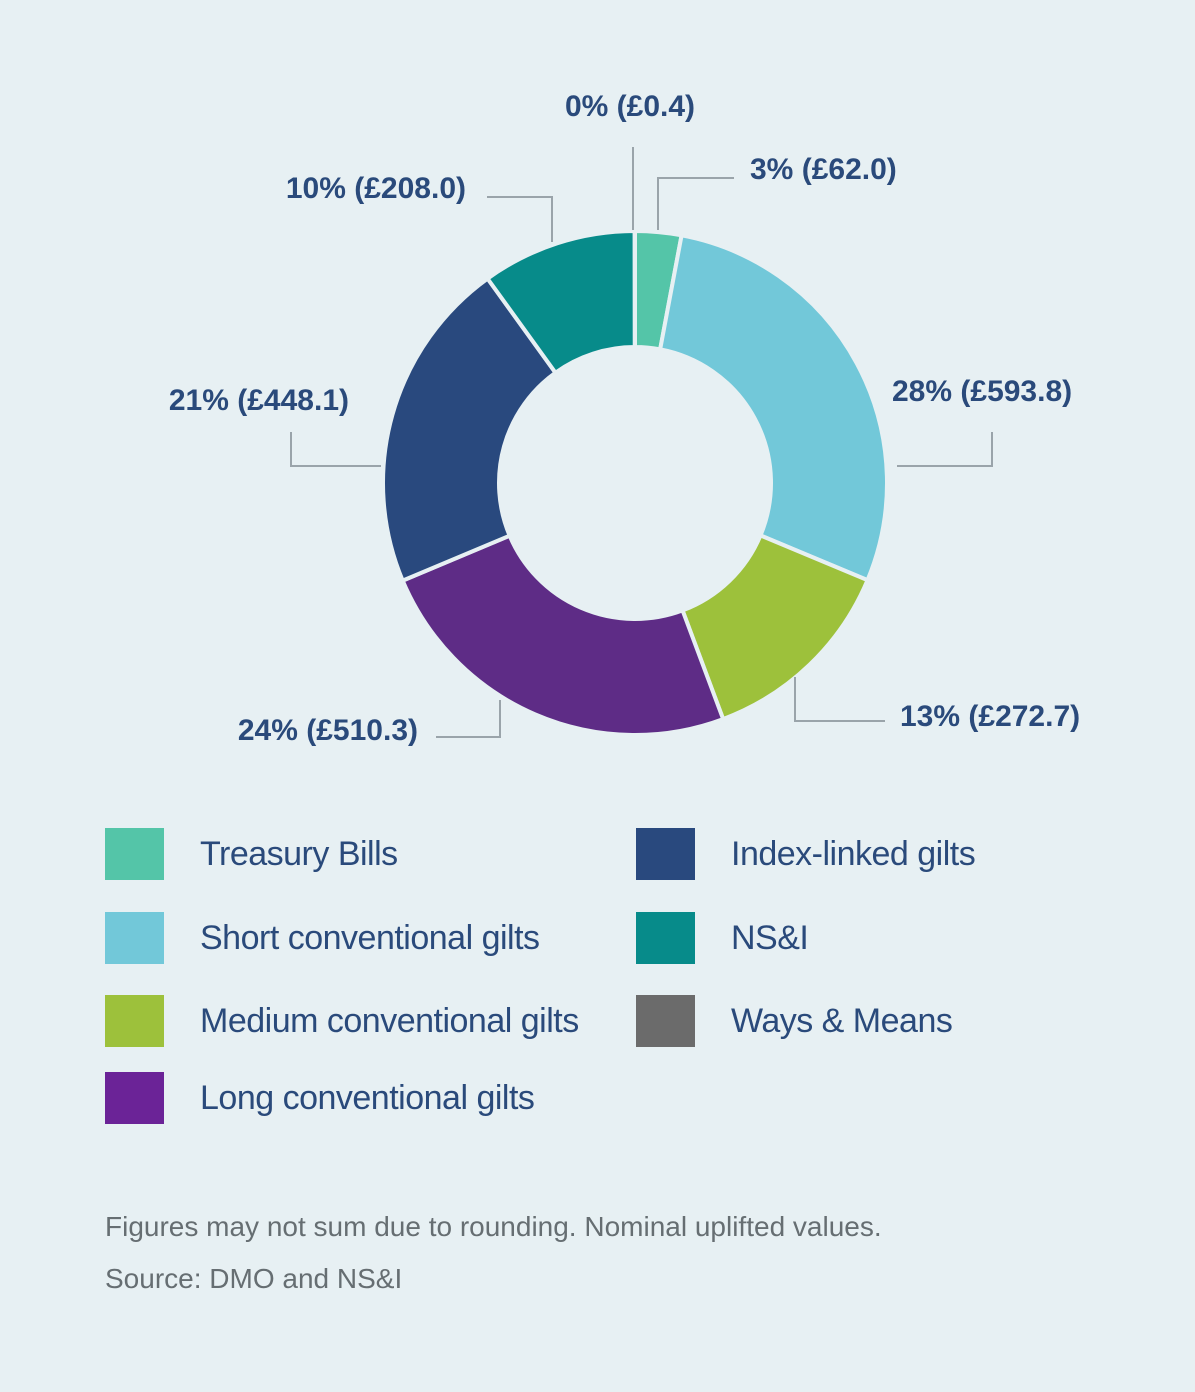 This screenshot has height=1392, width=1195. What do you see at coordinates (520, 219) in the screenshot?
I see `leader-line-nsi` at bounding box center [520, 219].